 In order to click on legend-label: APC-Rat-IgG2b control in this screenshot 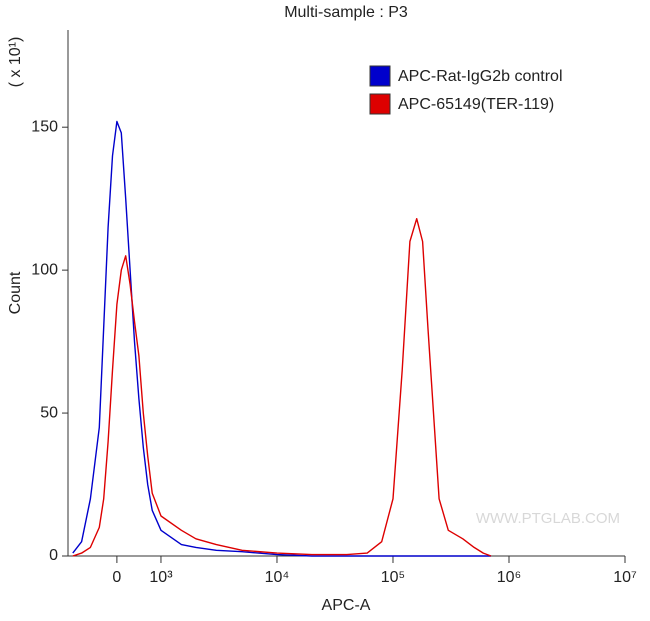, I will do `click(480, 76)`.